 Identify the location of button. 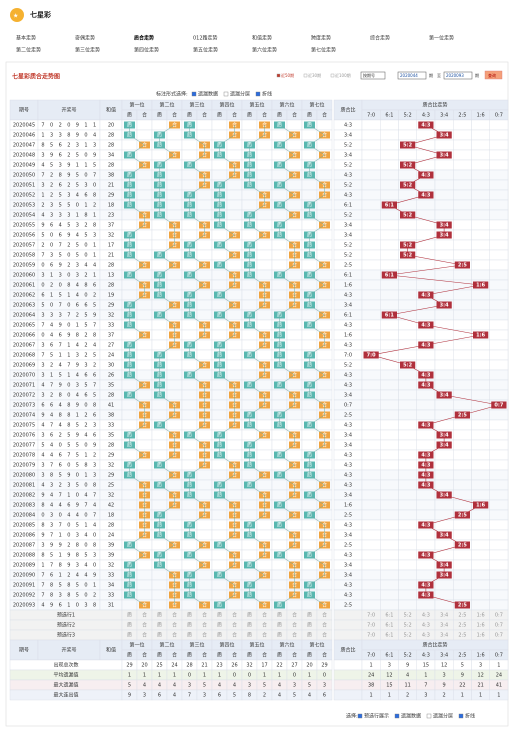
(493, 75).